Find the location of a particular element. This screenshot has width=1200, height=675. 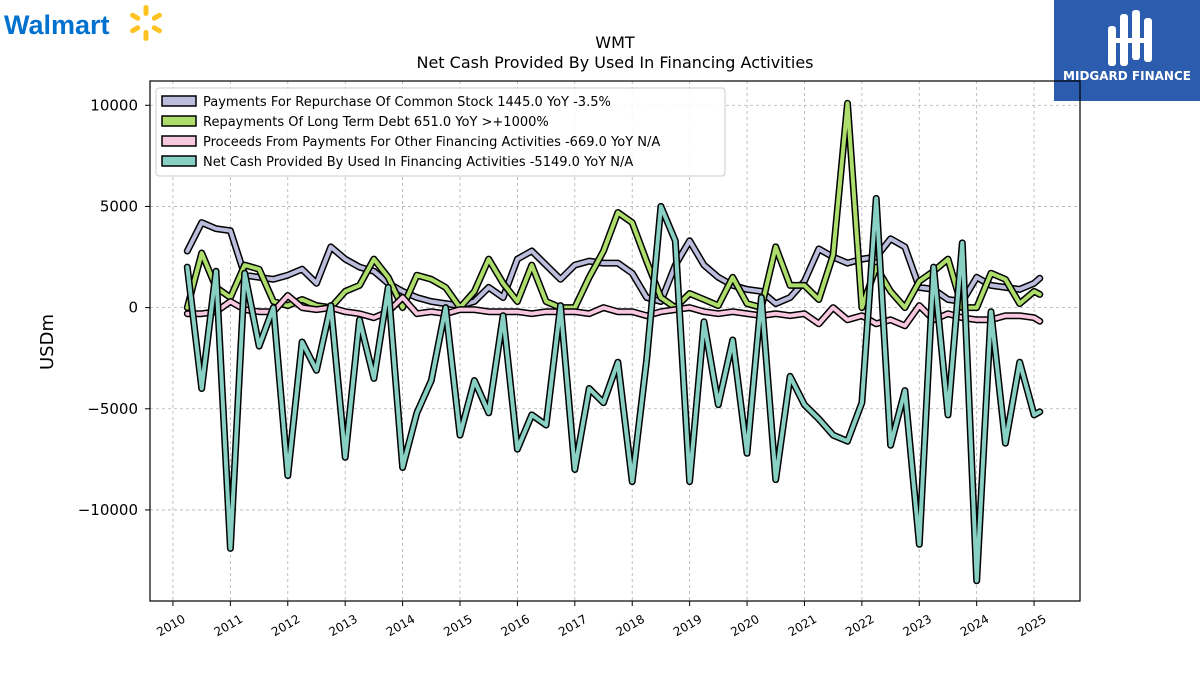

series-line is located at coordinates (613, 264).